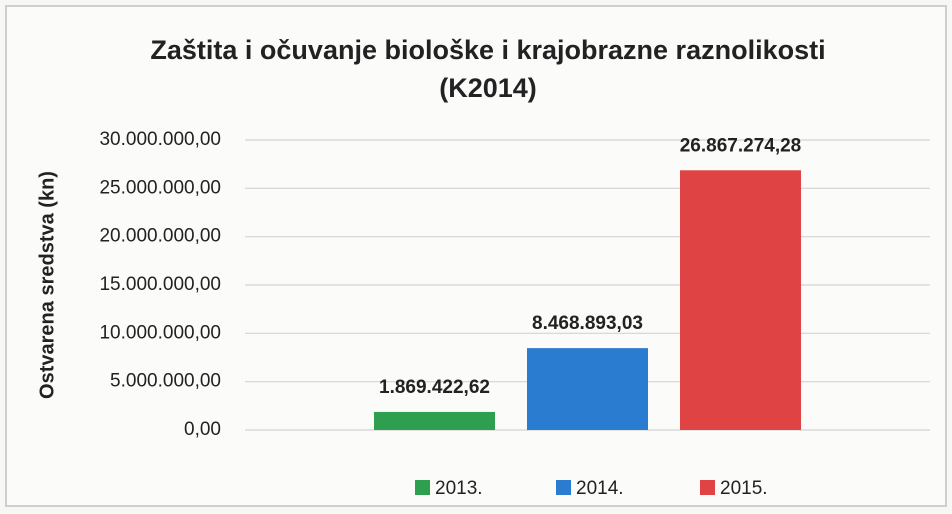  What do you see at coordinates (600, 488) in the screenshot?
I see `legend-label: 2014.` at bounding box center [600, 488].